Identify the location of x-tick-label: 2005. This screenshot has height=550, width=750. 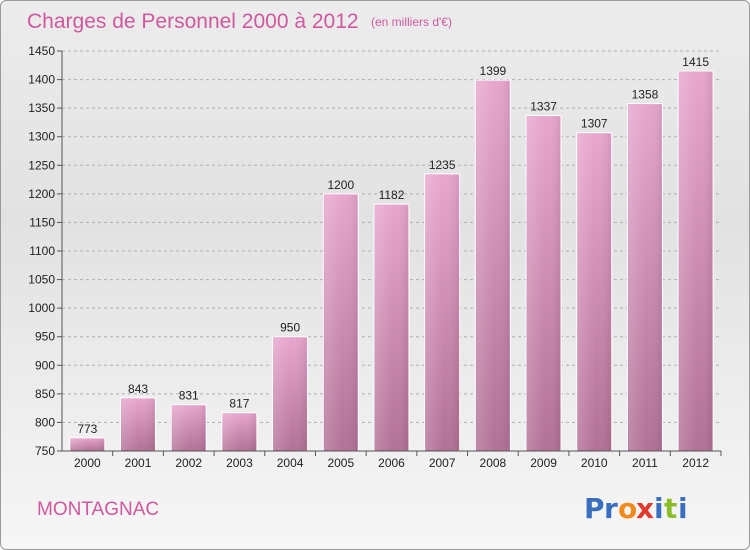
(340, 463).